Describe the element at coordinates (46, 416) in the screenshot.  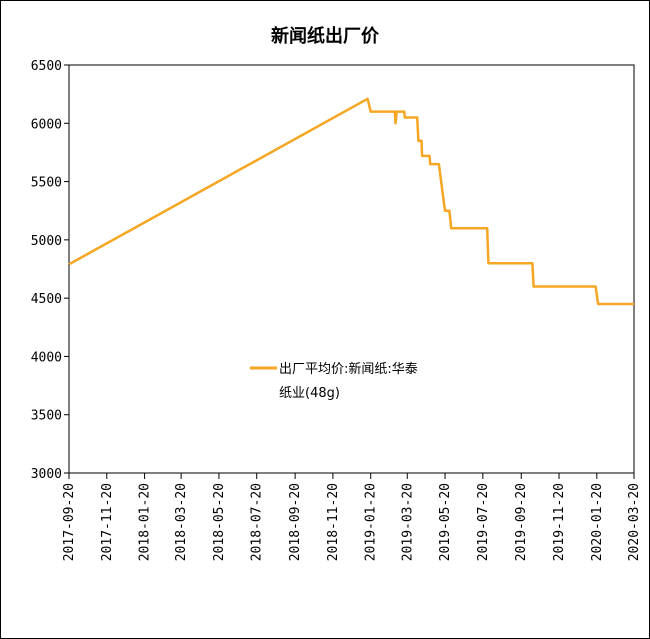
I see `y-tick-label: 3500` at that location.